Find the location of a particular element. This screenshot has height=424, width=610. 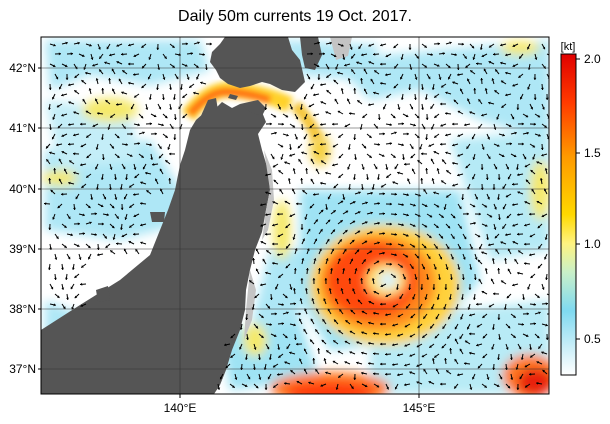

colorbar-tick: 2.0 is located at coordinates (592, 59).